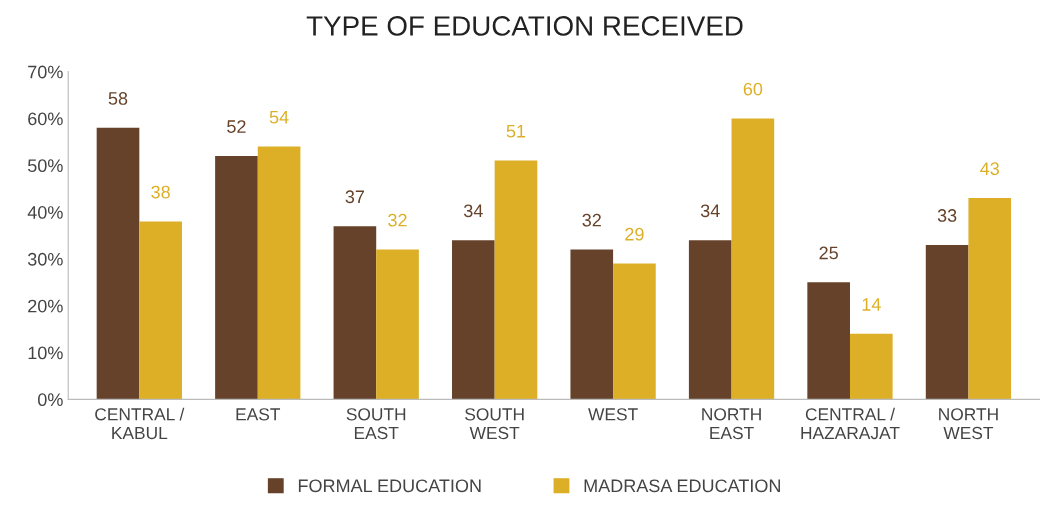 The height and width of the screenshot is (512, 1050). Describe the element at coordinates (236, 126) in the screenshot. I see `data-label: 52` at that location.